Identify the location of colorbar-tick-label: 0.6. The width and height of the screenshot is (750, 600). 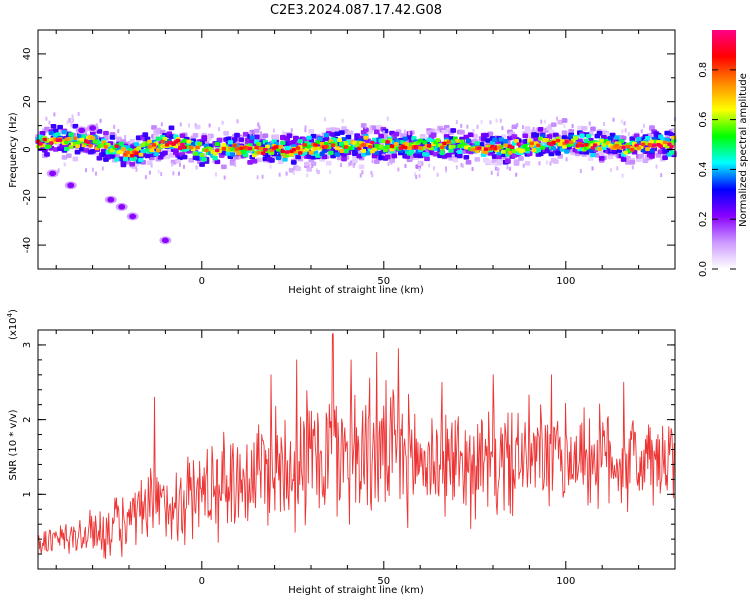
(703, 120).